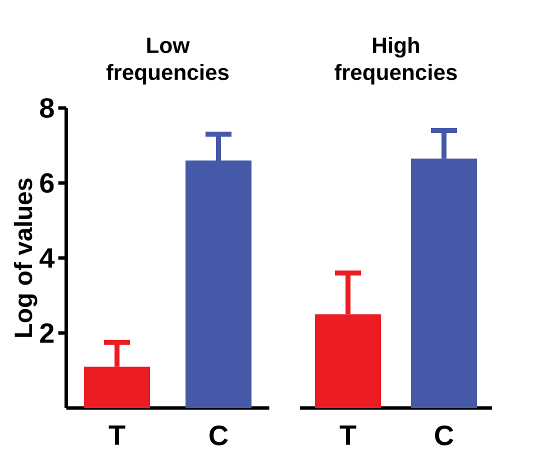 This screenshot has width=547, height=461. Describe the element at coordinates (47, 258) in the screenshot. I see `y-tick-label: 4` at that location.